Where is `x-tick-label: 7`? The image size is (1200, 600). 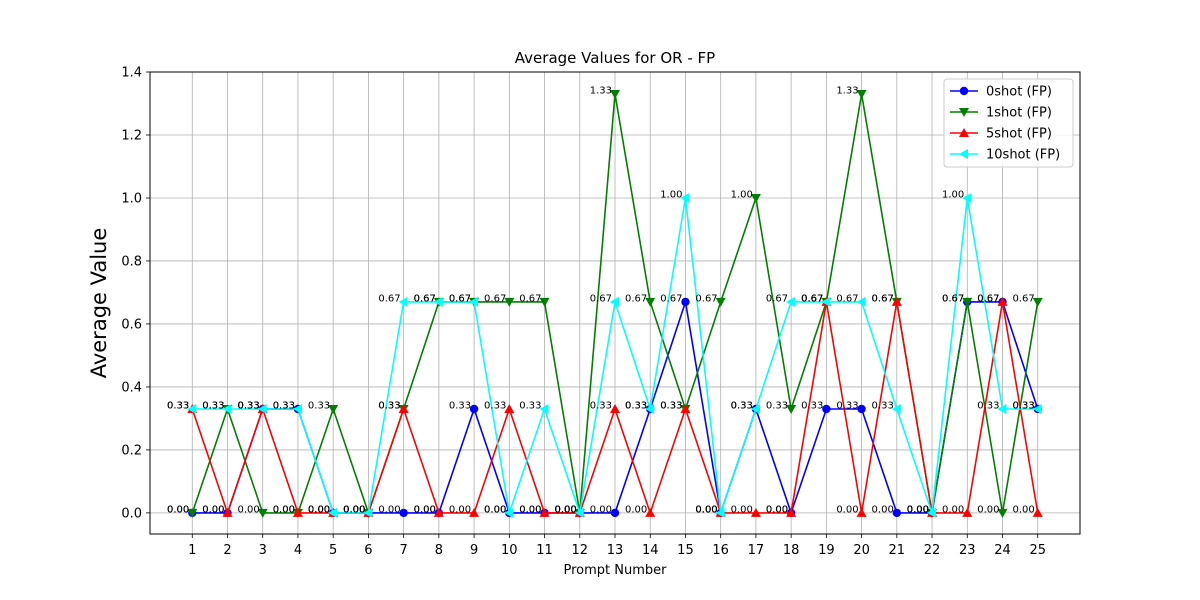 x-tick-label: 7 is located at coordinates (403, 550).